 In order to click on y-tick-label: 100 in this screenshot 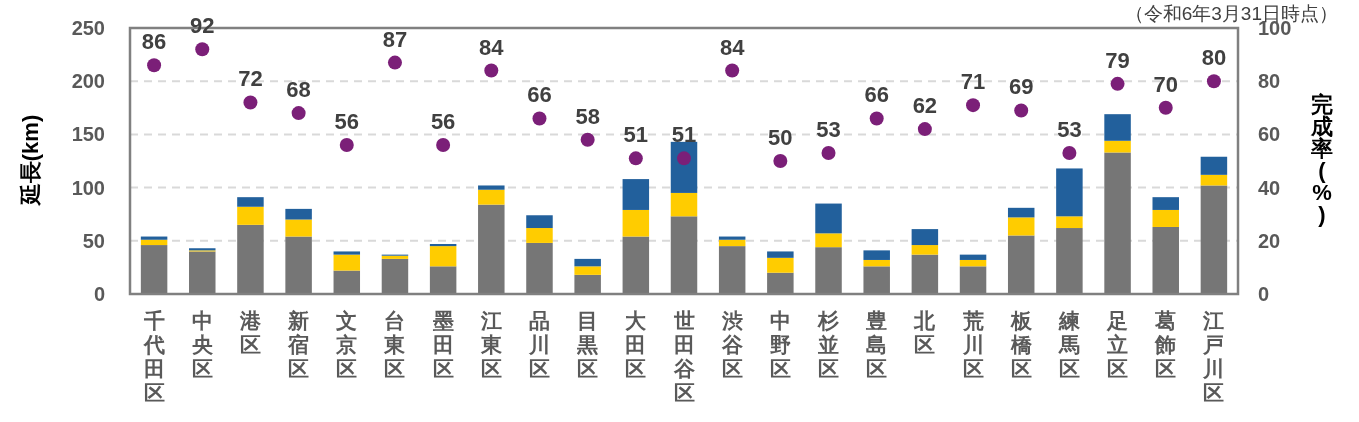, I will do `click(88, 187)`.